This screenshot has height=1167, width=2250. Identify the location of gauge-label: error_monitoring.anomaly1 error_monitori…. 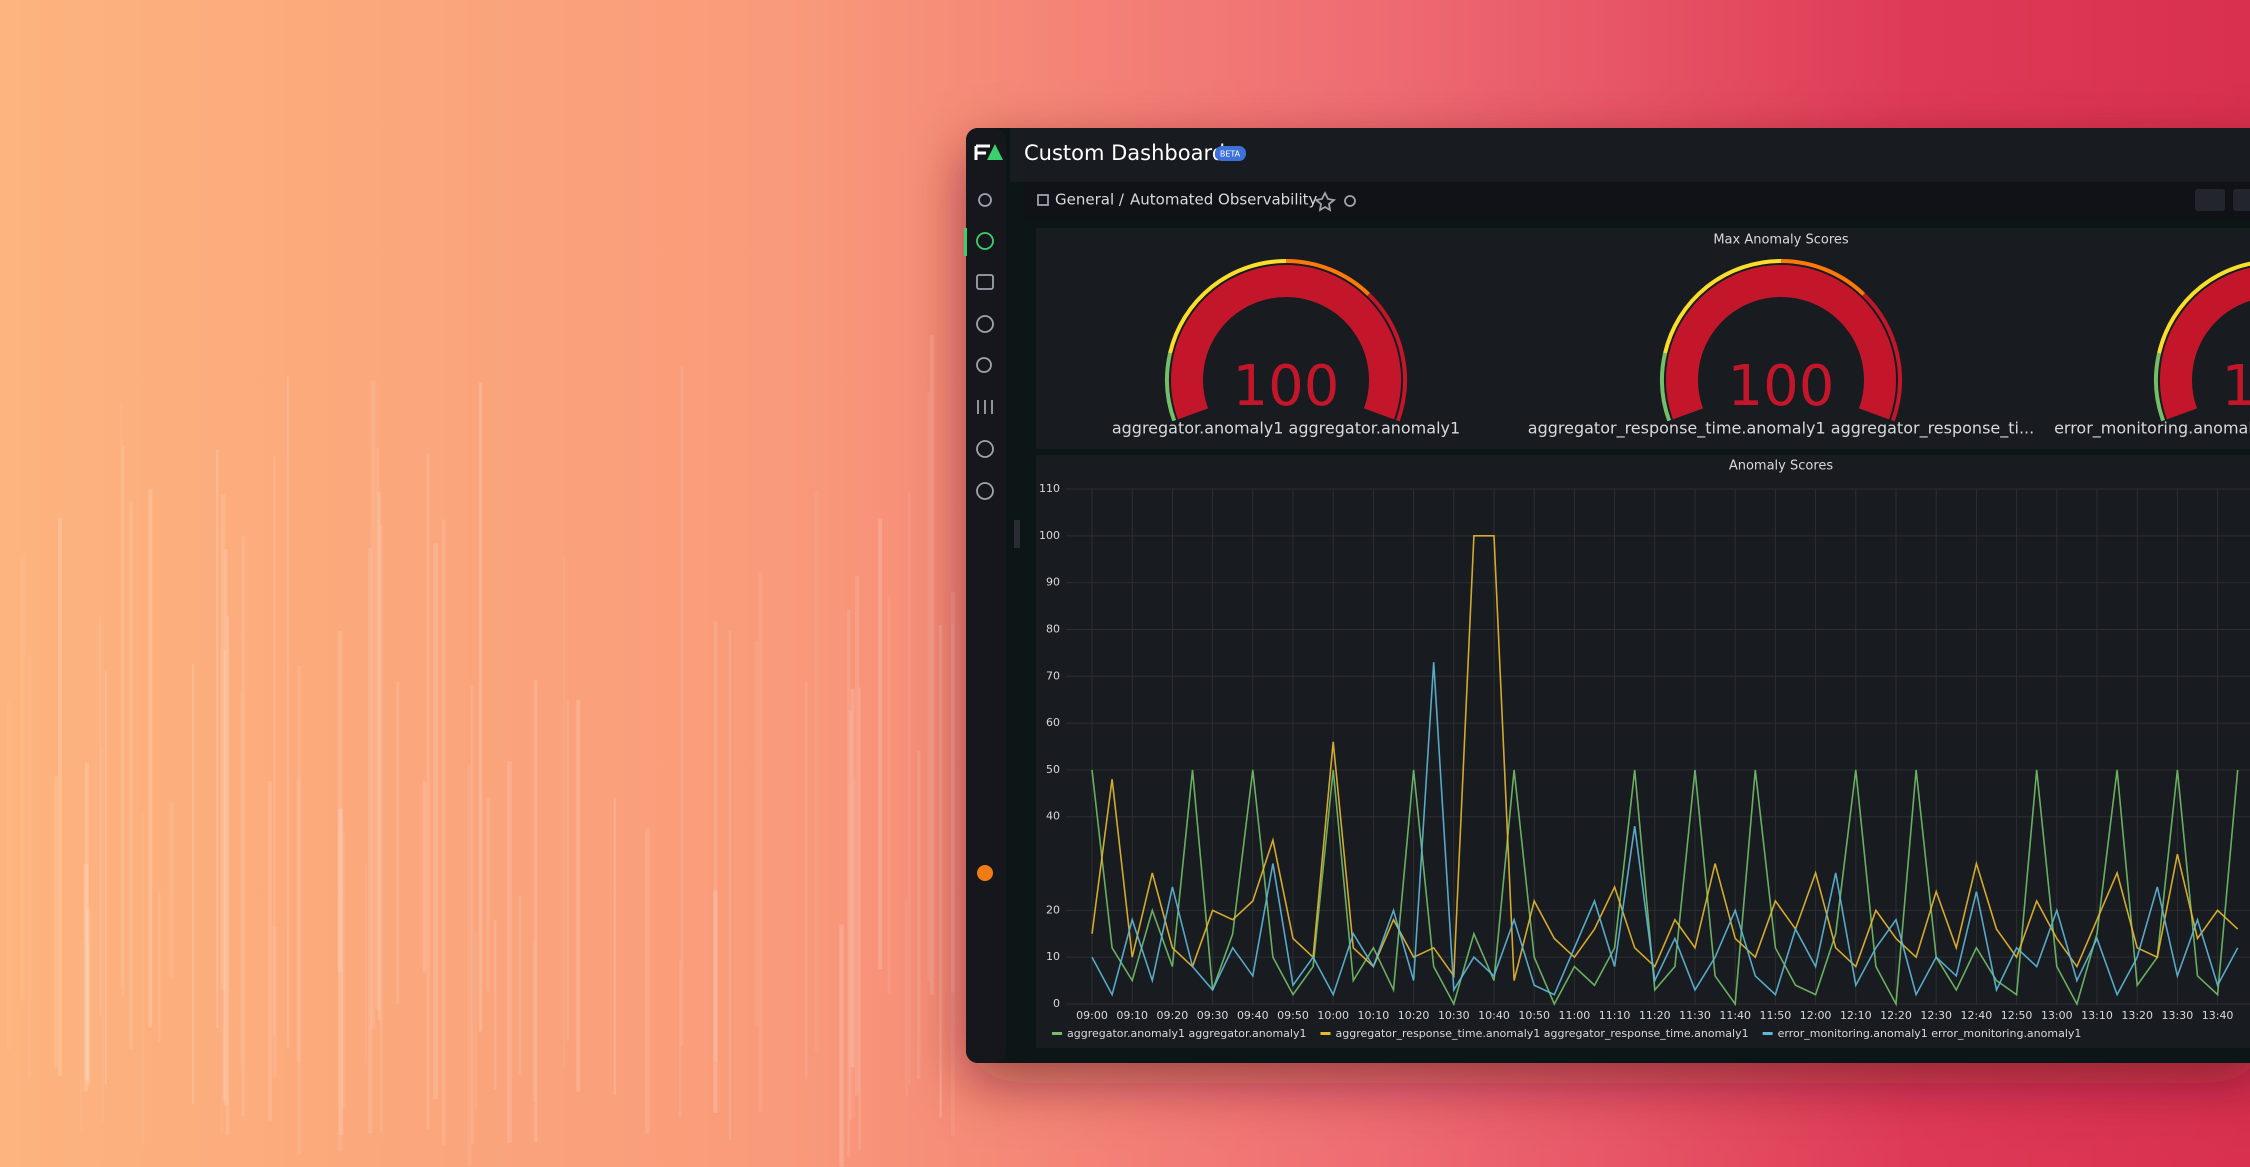
(2152, 429).